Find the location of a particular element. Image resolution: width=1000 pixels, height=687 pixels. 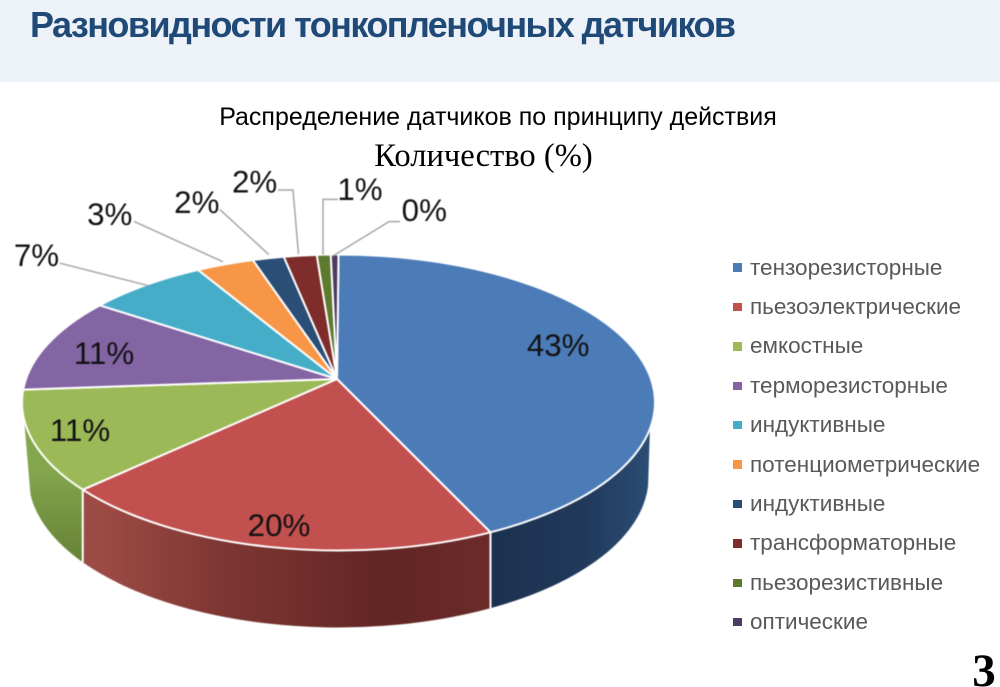

svg-text: 20% is located at coordinates (279, 525).